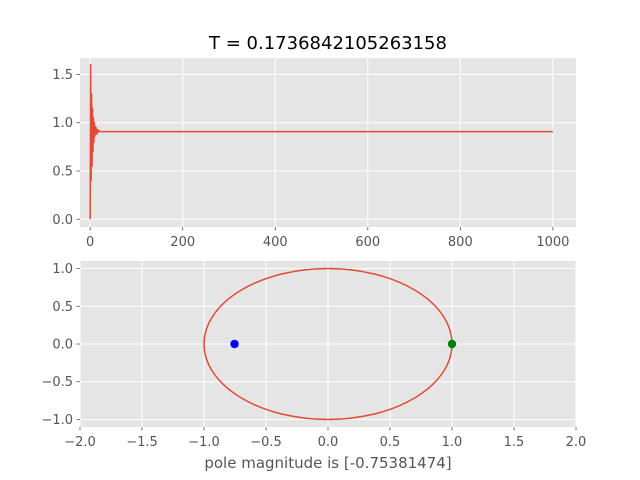  Describe the element at coordinates (57, 382) in the screenshot. I see `bottom-y-tick-label: −0.5` at that location.